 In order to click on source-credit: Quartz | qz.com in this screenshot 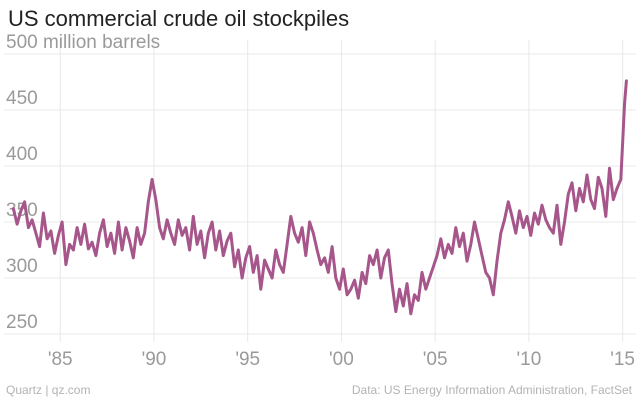, I will do `click(48, 390)`.